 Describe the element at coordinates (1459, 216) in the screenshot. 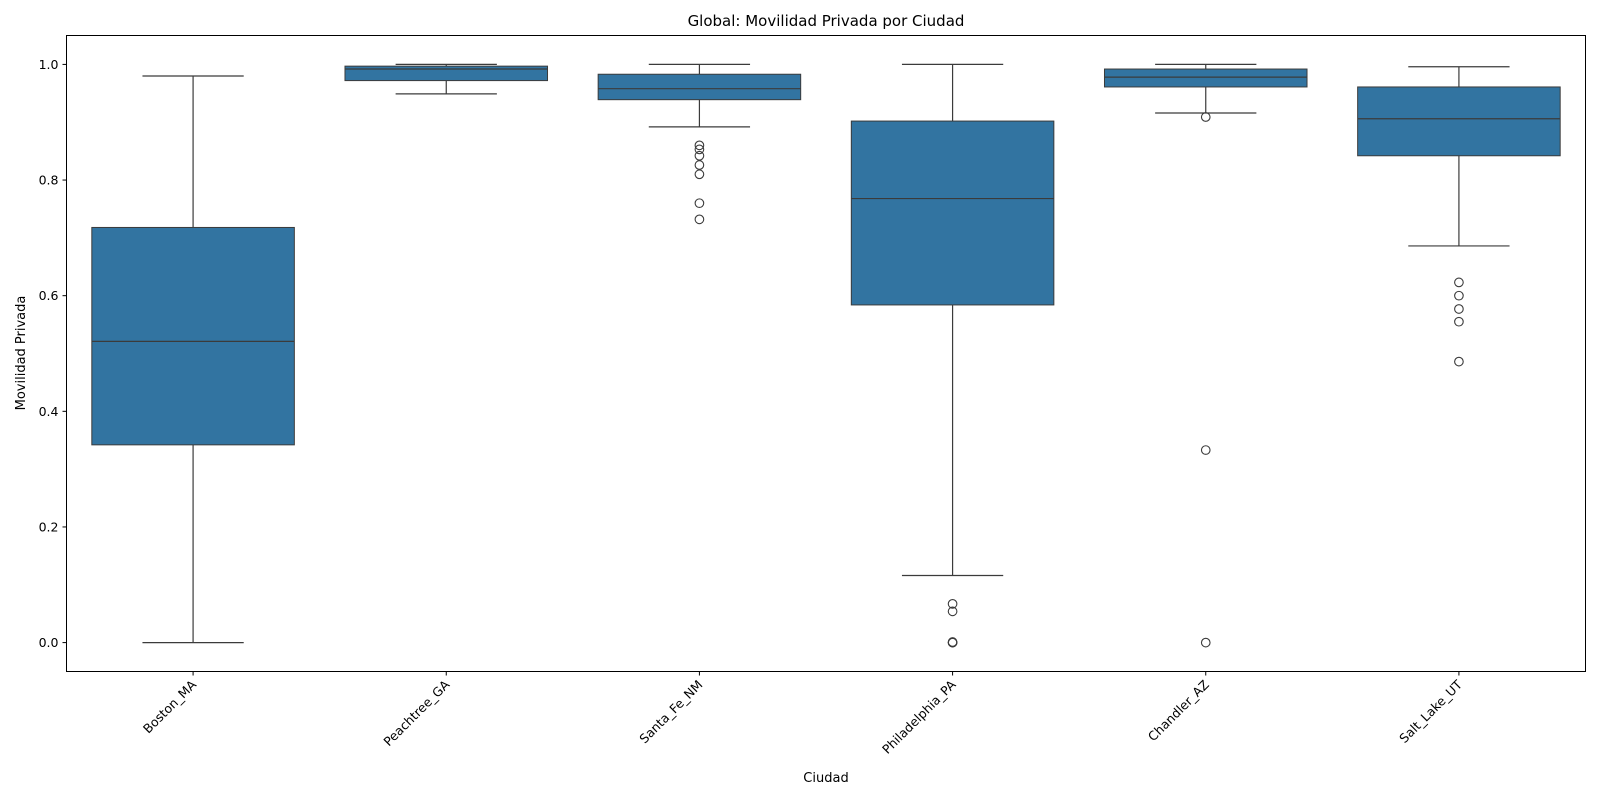

I see `box-group-Salt_Lake_UT` at that location.